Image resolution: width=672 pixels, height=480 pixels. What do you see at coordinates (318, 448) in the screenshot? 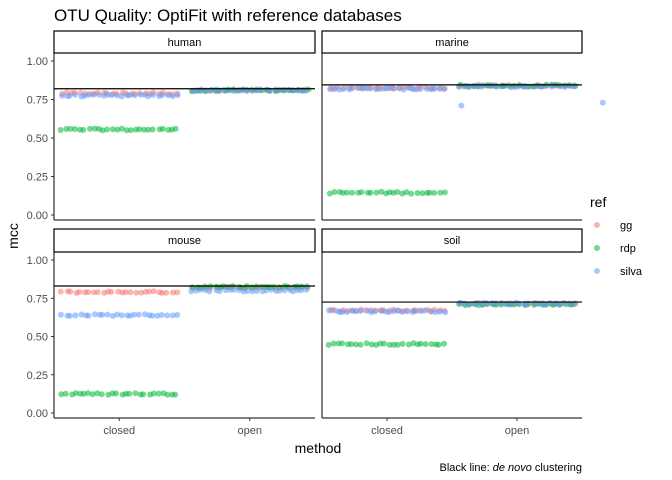
I see `x-axis-title: method` at bounding box center [318, 448].